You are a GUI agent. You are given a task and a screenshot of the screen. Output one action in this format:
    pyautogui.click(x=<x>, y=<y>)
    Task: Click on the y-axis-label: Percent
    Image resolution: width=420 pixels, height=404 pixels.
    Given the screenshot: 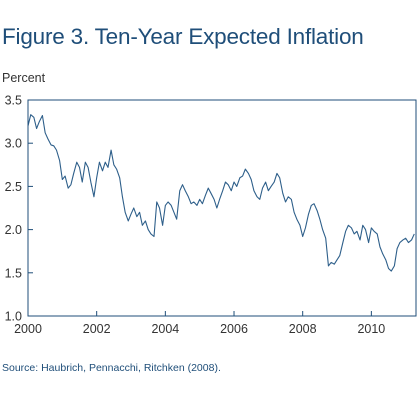 What is the action you would take?
    pyautogui.click(x=24, y=78)
    